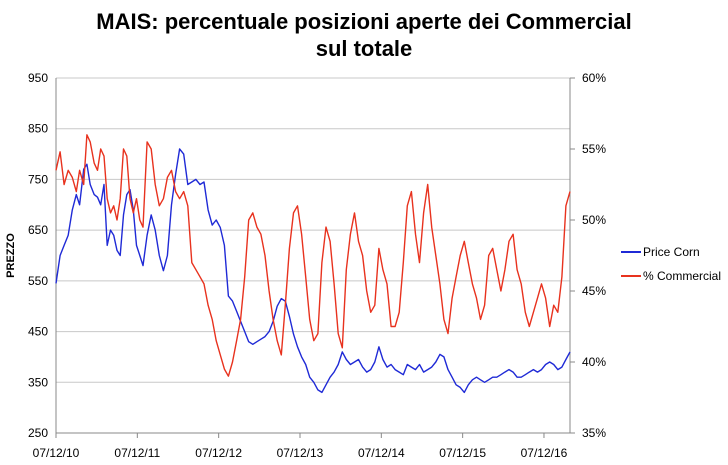  What do you see at coordinates (38, 382) in the screenshot?
I see `y-tick-label: 350` at bounding box center [38, 382].